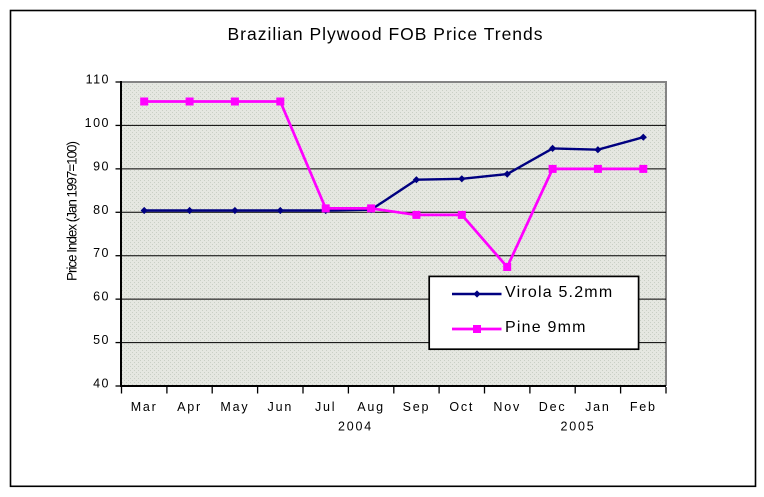  What do you see at coordinates (144, 407) in the screenshot?
I see `svg-text: Mar` at bounding box center [144, 407].